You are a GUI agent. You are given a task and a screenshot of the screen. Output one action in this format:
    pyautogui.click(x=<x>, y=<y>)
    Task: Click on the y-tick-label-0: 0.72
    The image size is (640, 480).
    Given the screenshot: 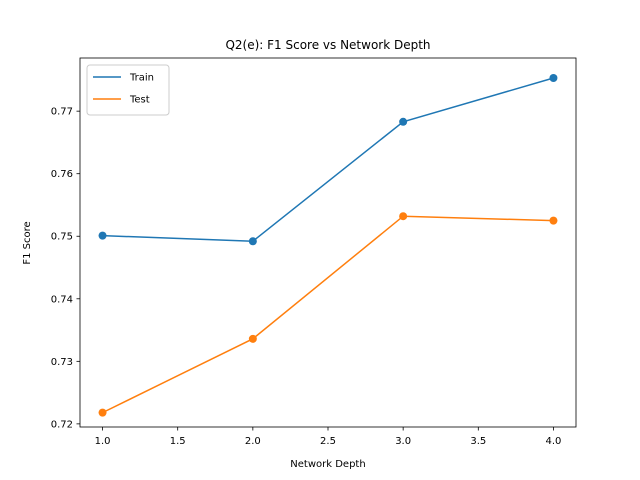 What is the action you would take?
    pyautogui.click(x=62, y=424)
    